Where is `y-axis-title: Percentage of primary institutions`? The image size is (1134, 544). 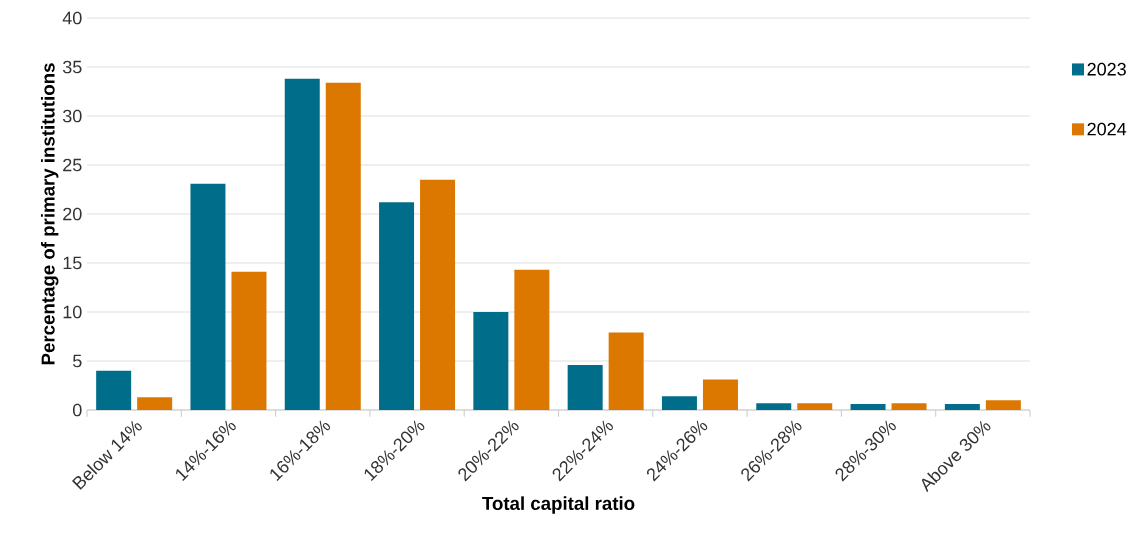 y-axis-title: Percentage of primary institutions is located at coordinates (49, 214).